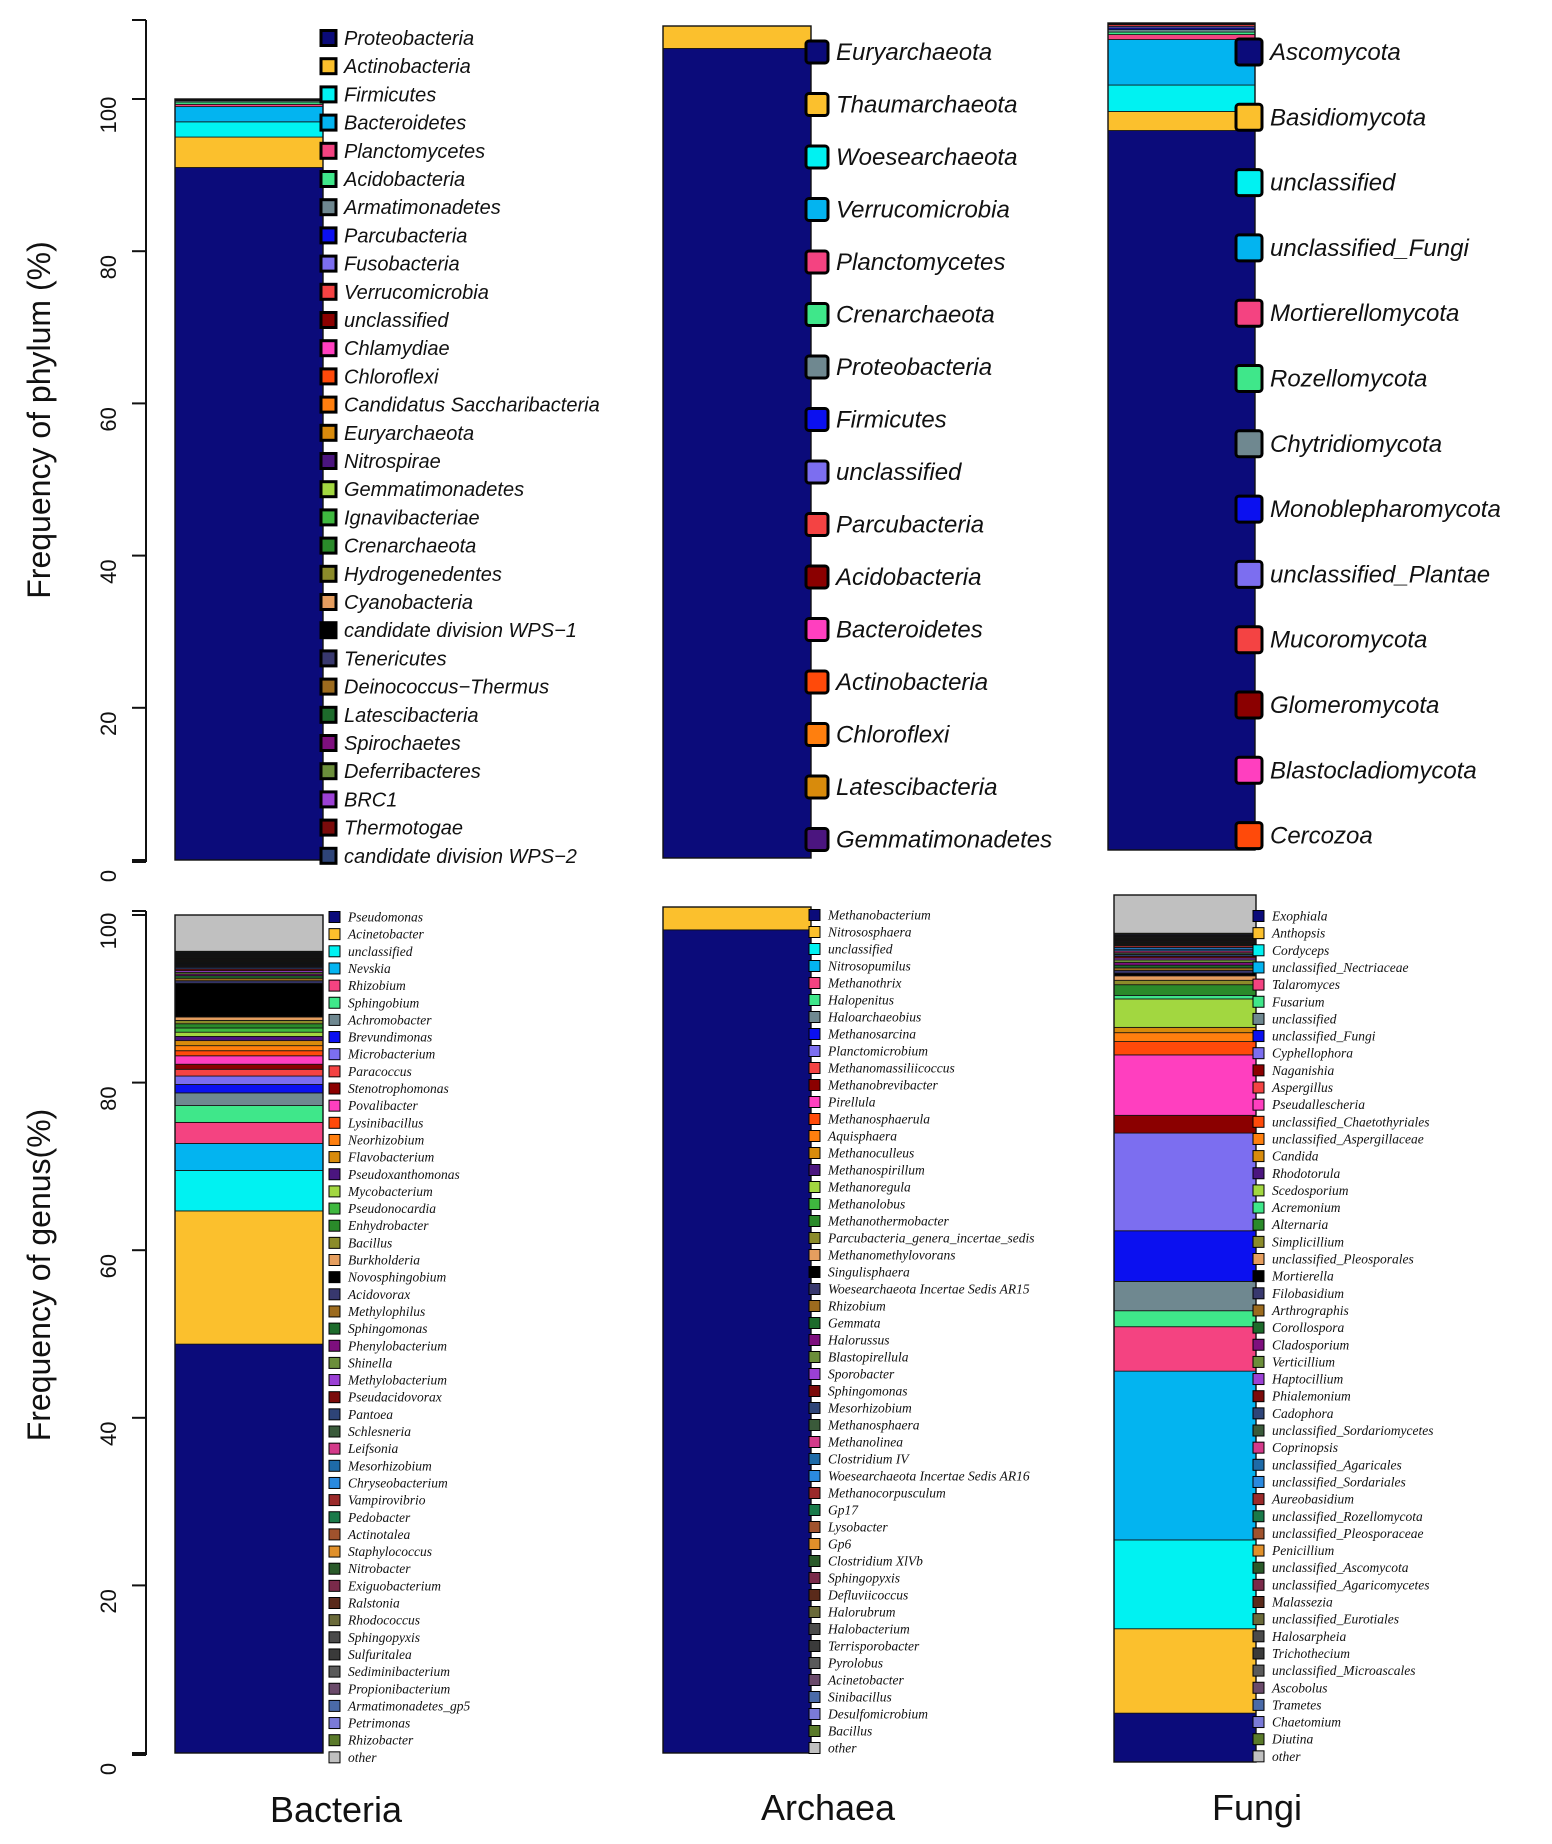  I want to click on legend-label-fungi-phylum-glomeromycota: Glomeromycota, so click(1354, 705).